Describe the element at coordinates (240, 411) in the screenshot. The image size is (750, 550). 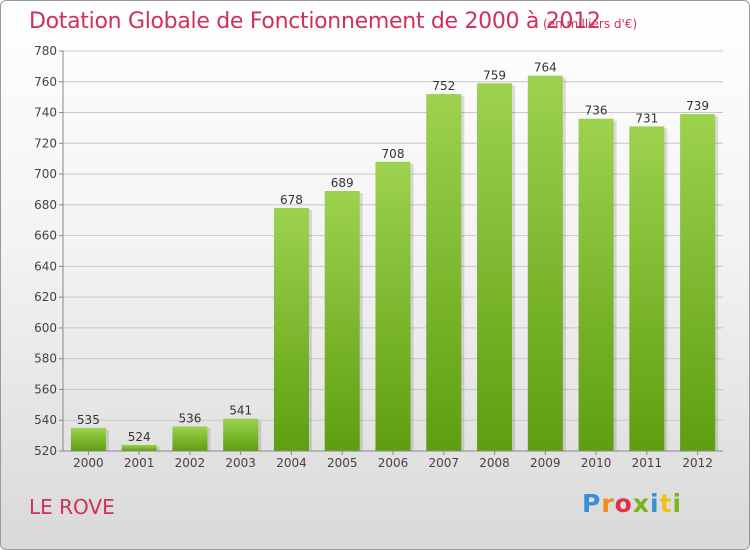
I see `data-label-2003: 541` at that location.